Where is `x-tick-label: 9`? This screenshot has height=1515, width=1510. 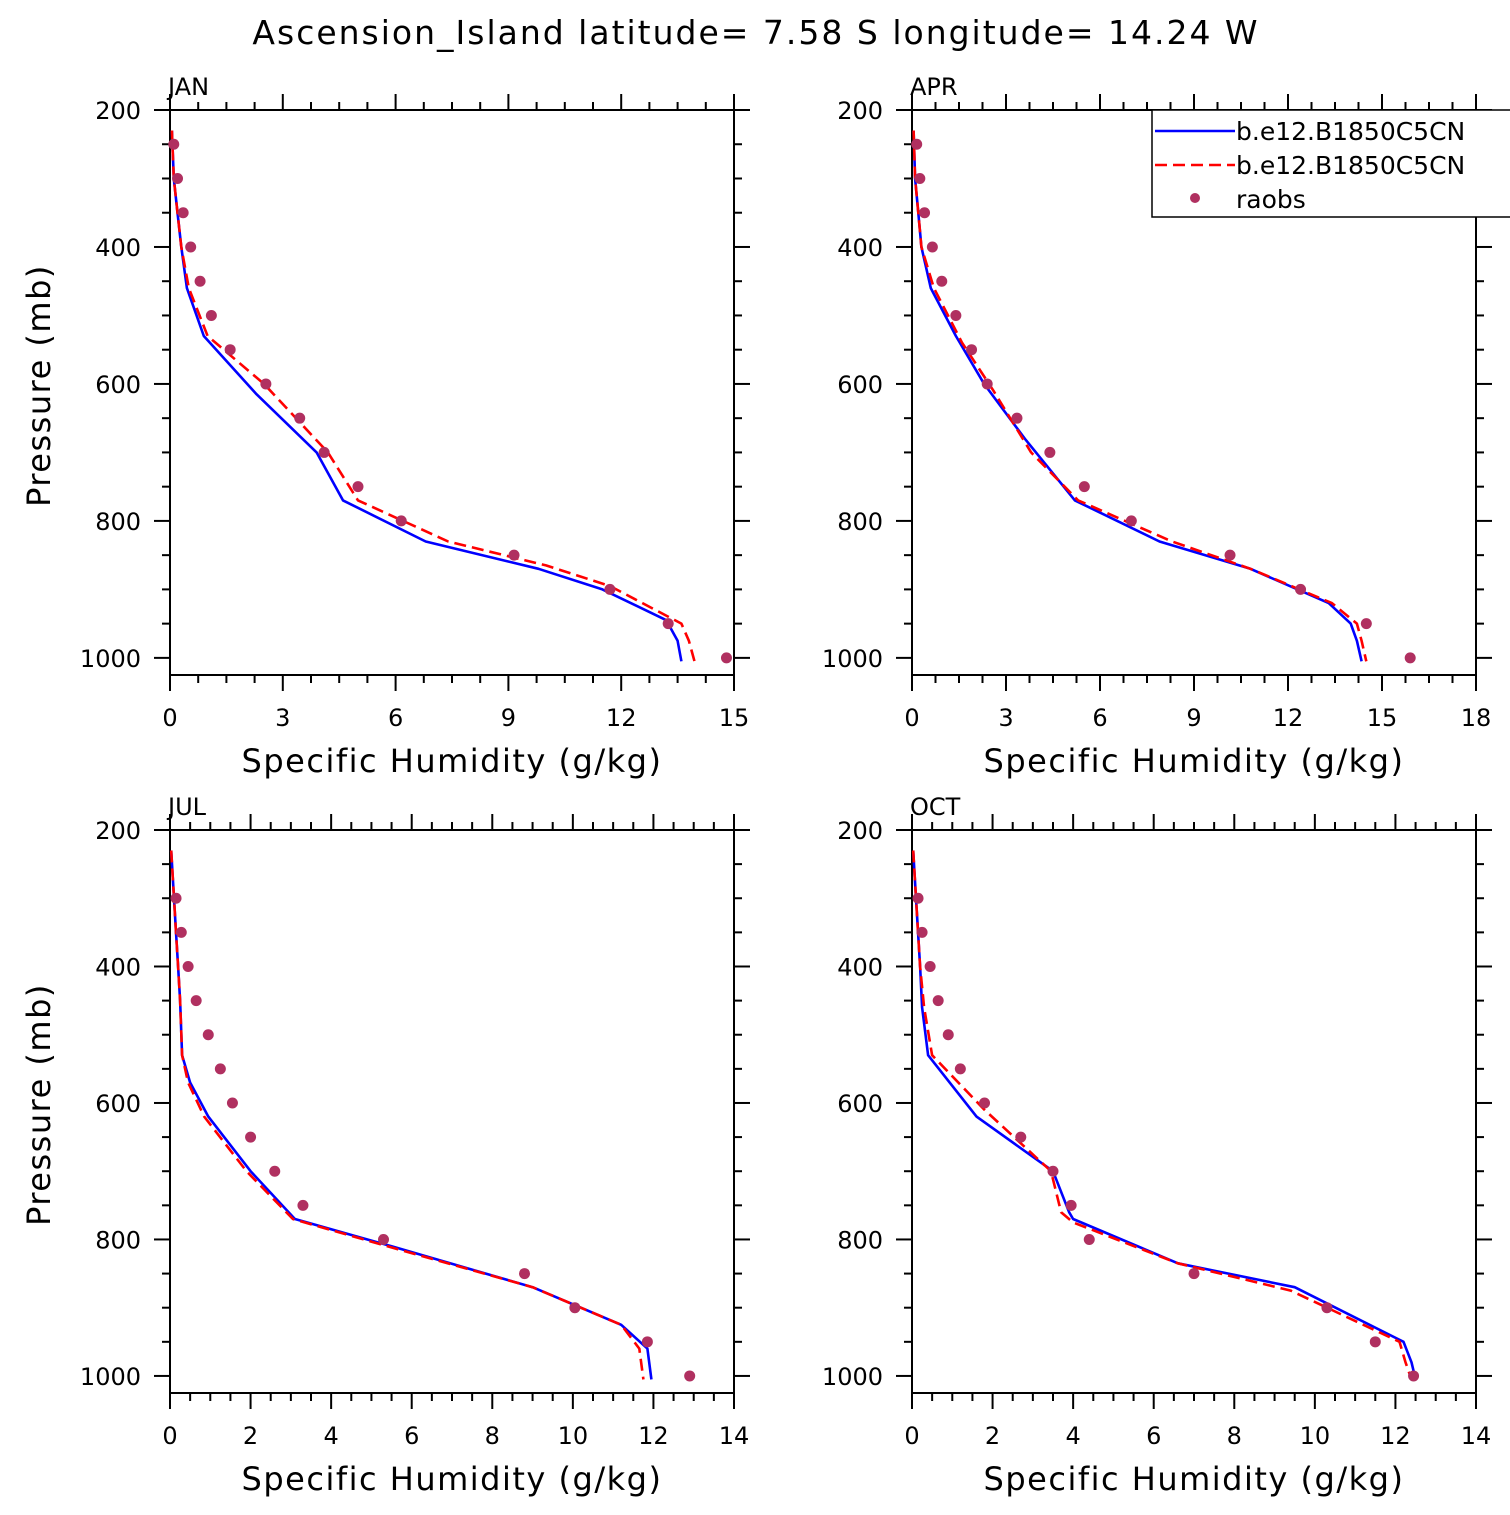
x-tick-label: 9 is located at coordinates (1193, 718).